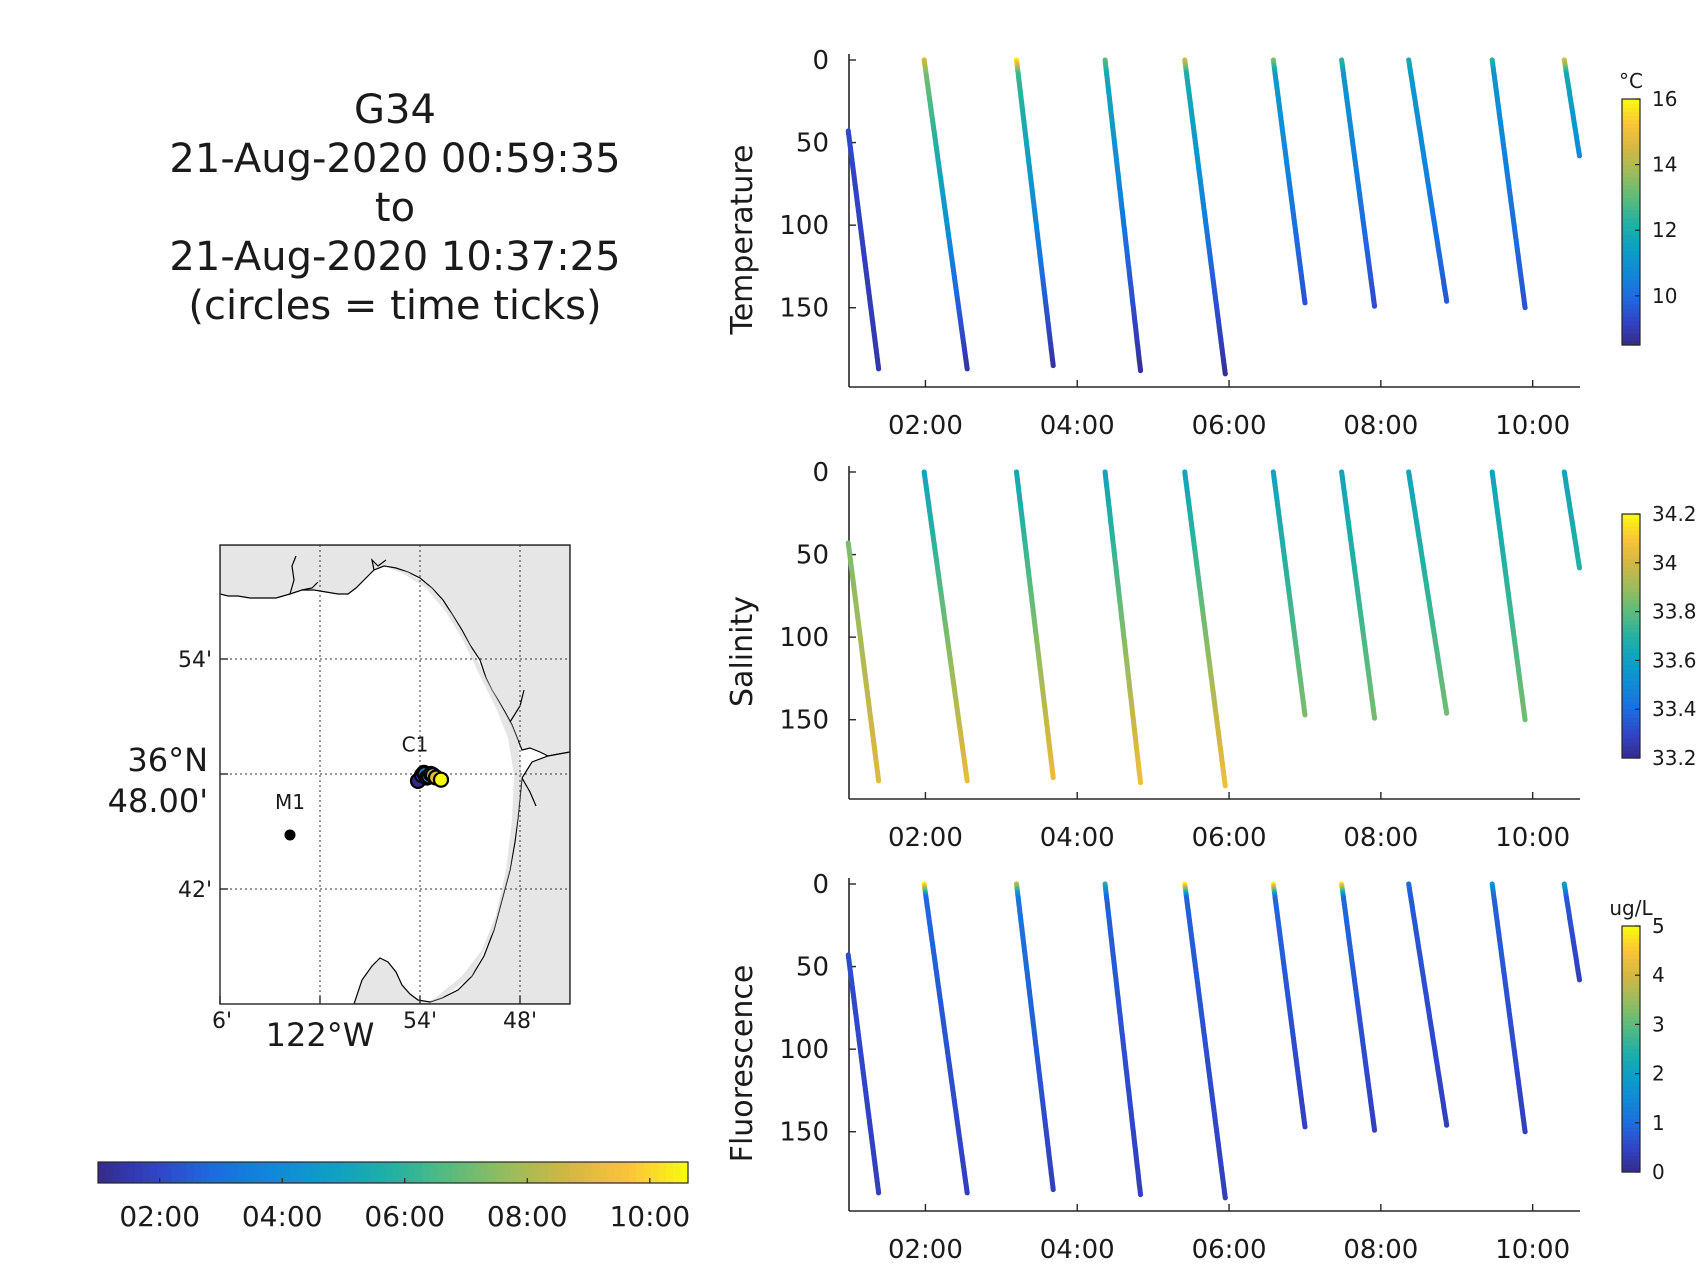 The width and height of the screenshot is (1697, 1273). Describe the element at coordinates (1658, 1123) in the screenshot. I see `colorbar-tick-label: 1` at that location.